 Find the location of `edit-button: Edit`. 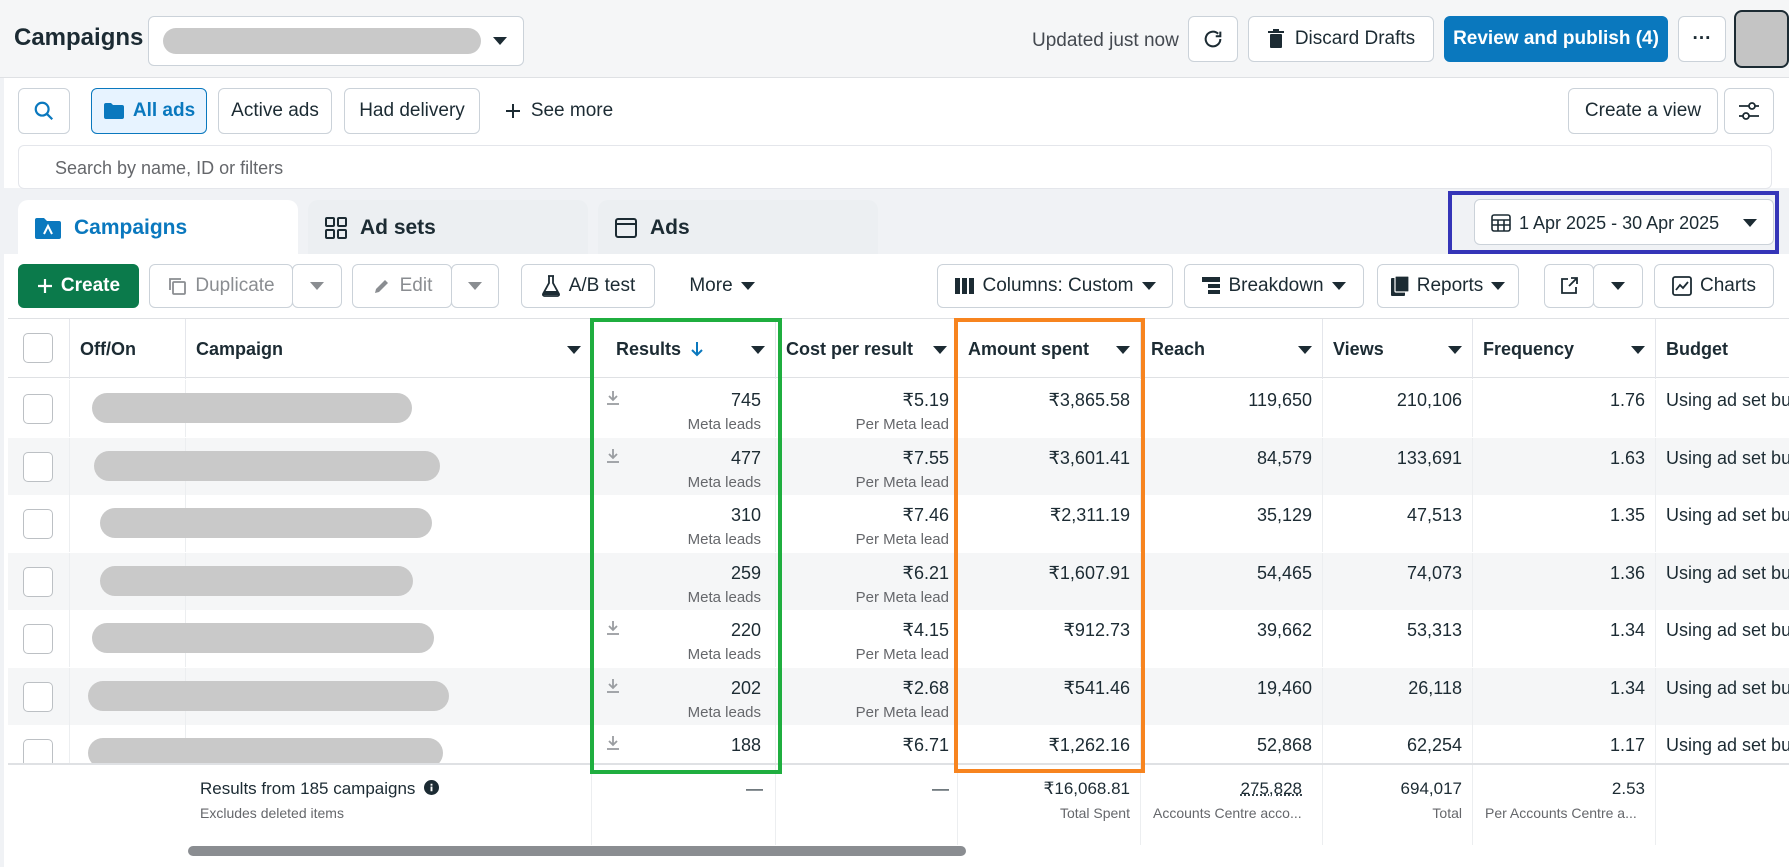

edit-button: Edit is located at coordinates (402, 286).